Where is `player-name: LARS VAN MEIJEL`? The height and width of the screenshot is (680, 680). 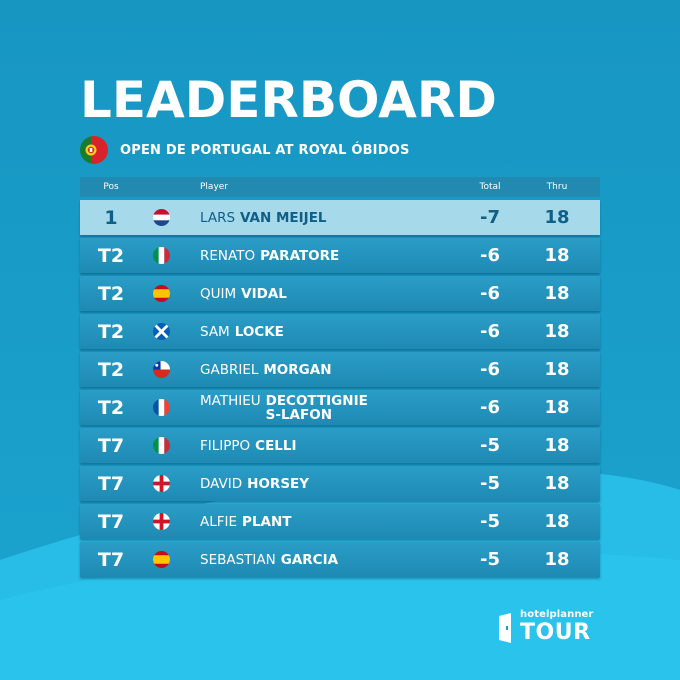
player-name: LARS VAN MEIJEL is located at coordinates (315, 217).